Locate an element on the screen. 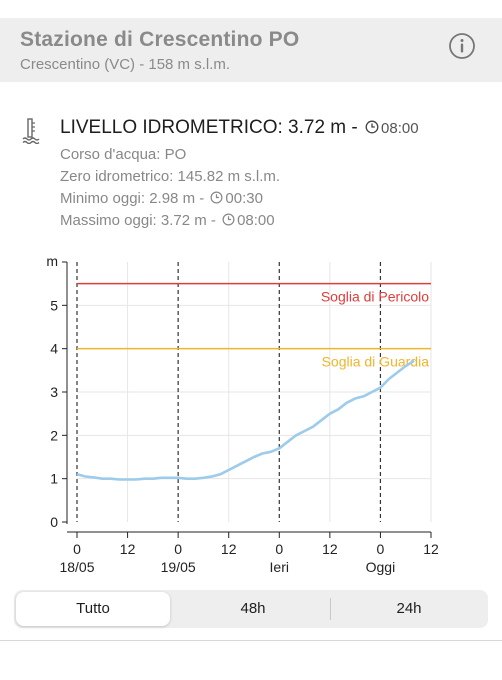  detail-river: Corso d'acqua: PO is located at coordinates (123, 154).